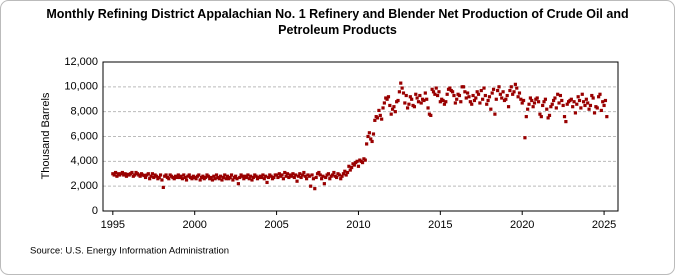  Describe the element at coordinates (46, 135) in the screenshot. I see `y-axis-label: Thousand Barrels` at that location.